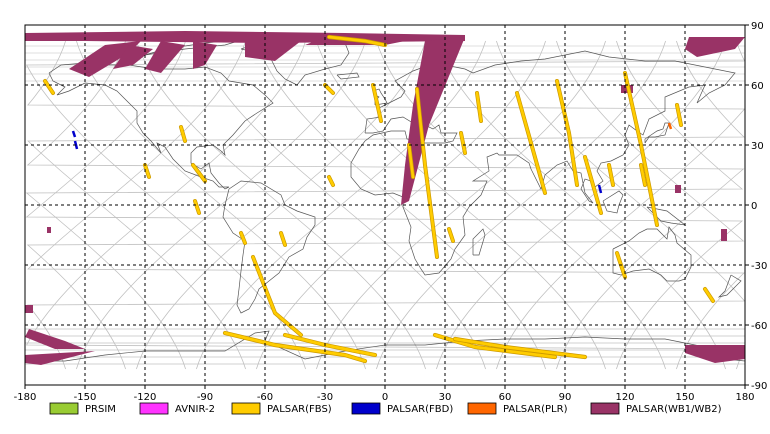 The height and width of the screenshot is (434, 770). I want to click on x-tick-label: 0, so click(385, 397).